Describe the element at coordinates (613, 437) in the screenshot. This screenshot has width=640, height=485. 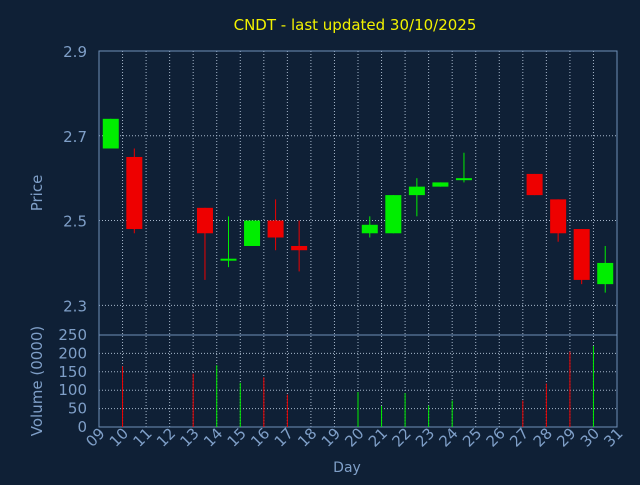
I see `day-tick-label: 31` at that location.